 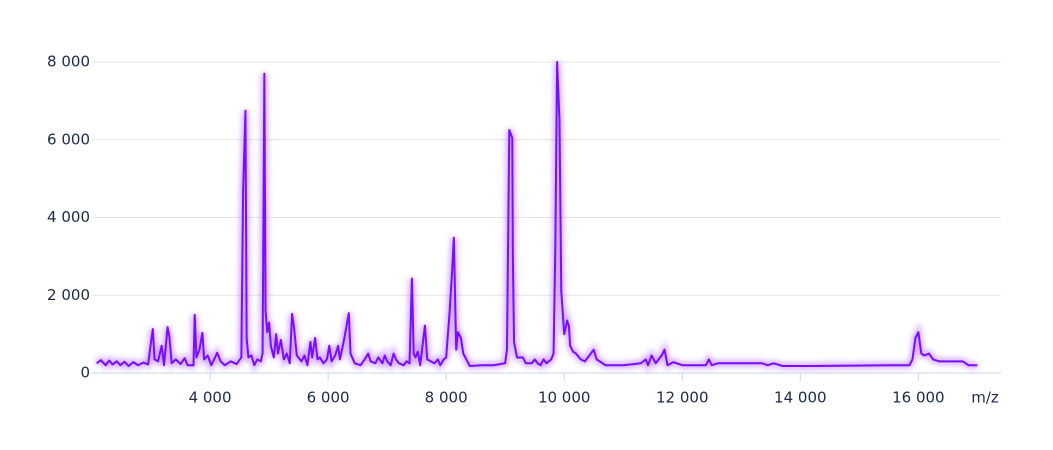 I want to click on x-tick-label: 14 000, so click(x=800, y=398).